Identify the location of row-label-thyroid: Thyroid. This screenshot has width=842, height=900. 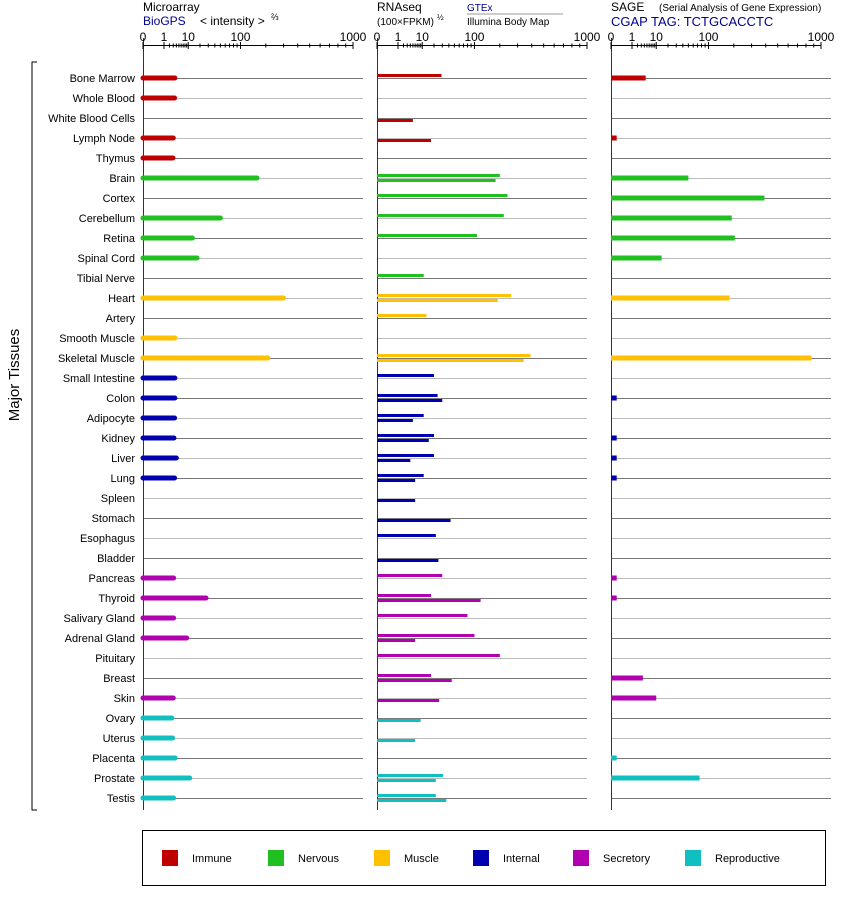
(116, 599).